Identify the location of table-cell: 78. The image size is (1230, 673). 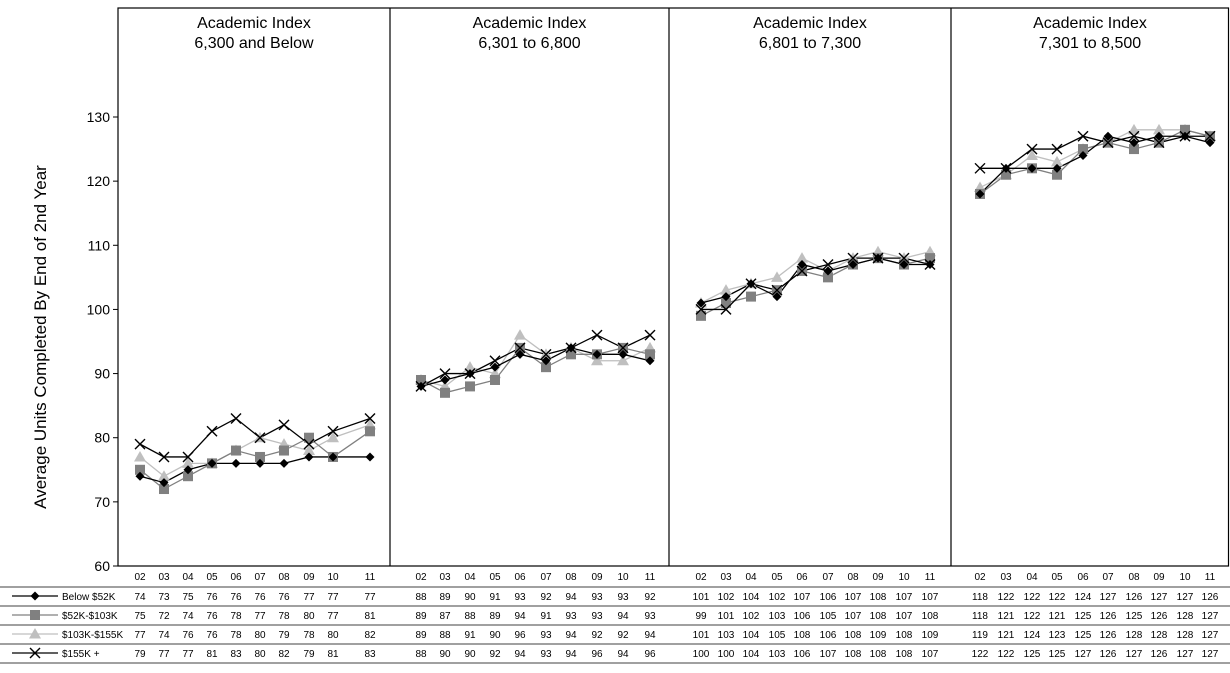
(309, 635).